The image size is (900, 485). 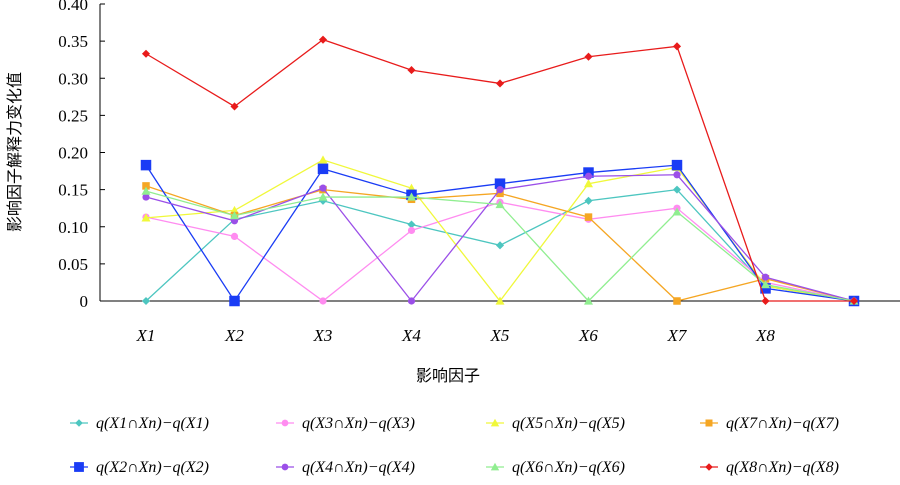 What do you see at coordinates (73, 227) in the screenshot?
I see `y-tick-label: 0.10` at bounding box center [73, 227].